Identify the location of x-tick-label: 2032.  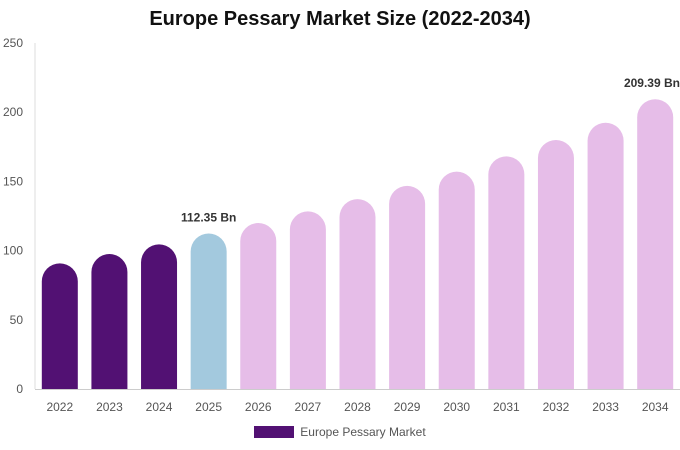
(556, 407).